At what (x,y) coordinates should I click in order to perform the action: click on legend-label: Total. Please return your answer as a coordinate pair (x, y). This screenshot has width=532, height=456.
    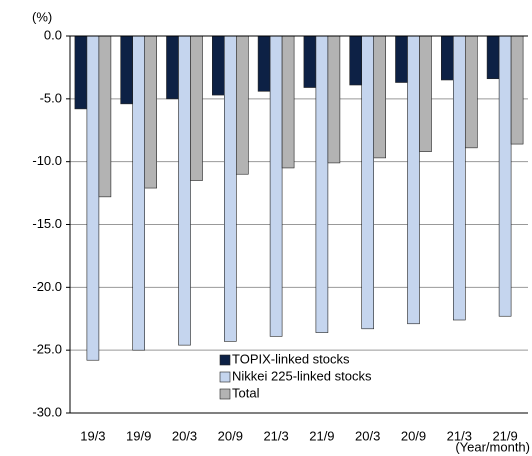
    Looking at the image, I should click on (246, 392).